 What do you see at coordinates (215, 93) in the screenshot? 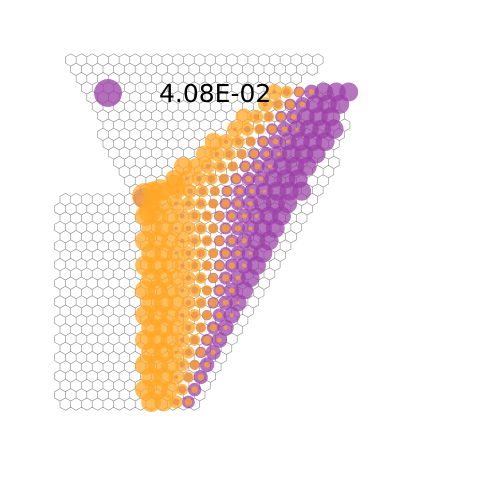
I see `legend-value-label: 4.08E-02` at bounding box center [215, 93].